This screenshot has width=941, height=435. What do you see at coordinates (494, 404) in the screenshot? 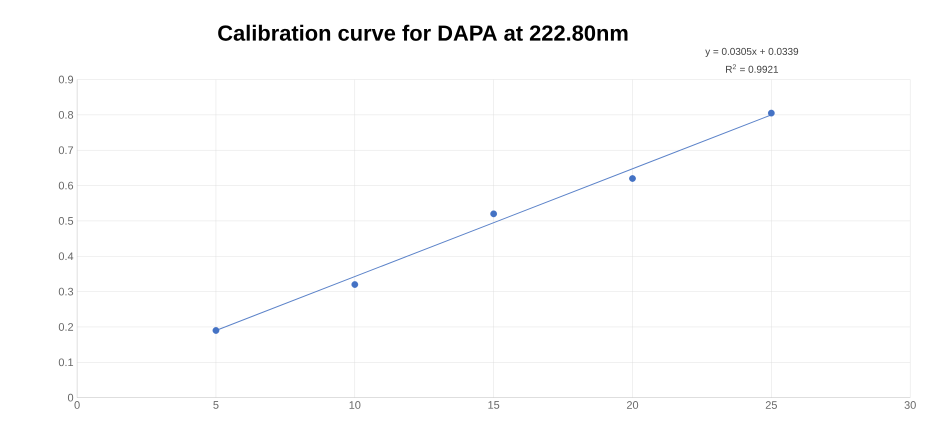
I see `x-tick-label: 15` at bounding box center [494, 404].